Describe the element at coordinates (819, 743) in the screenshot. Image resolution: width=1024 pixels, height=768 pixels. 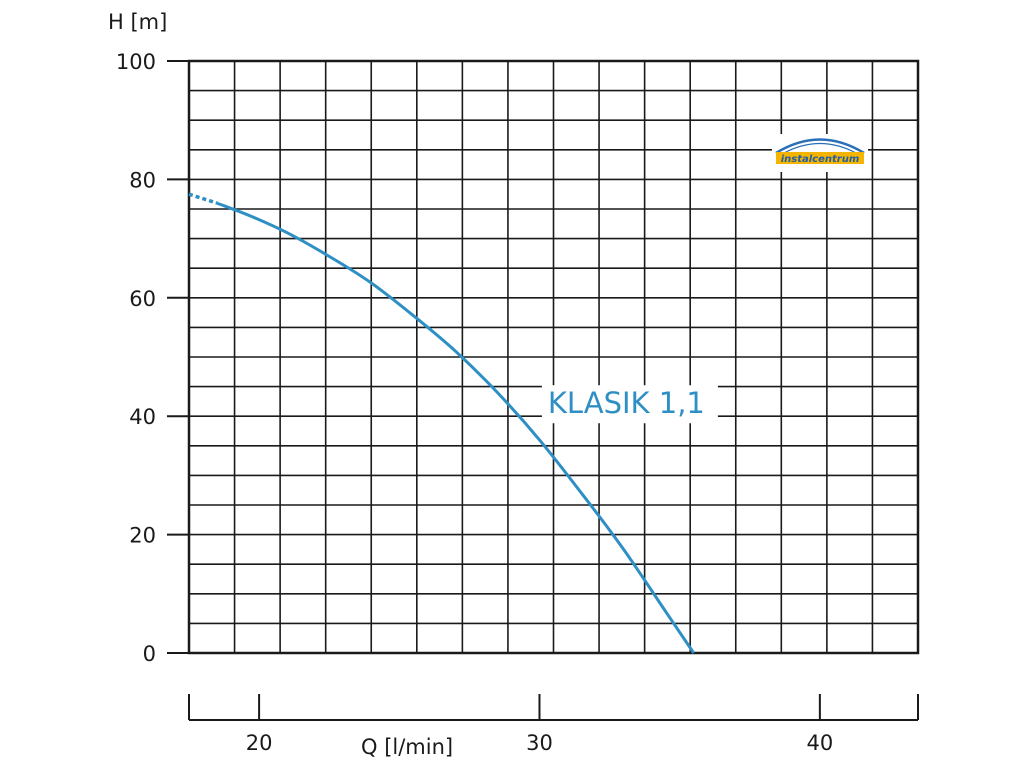
I see `x-tick-label: 40` at that location.